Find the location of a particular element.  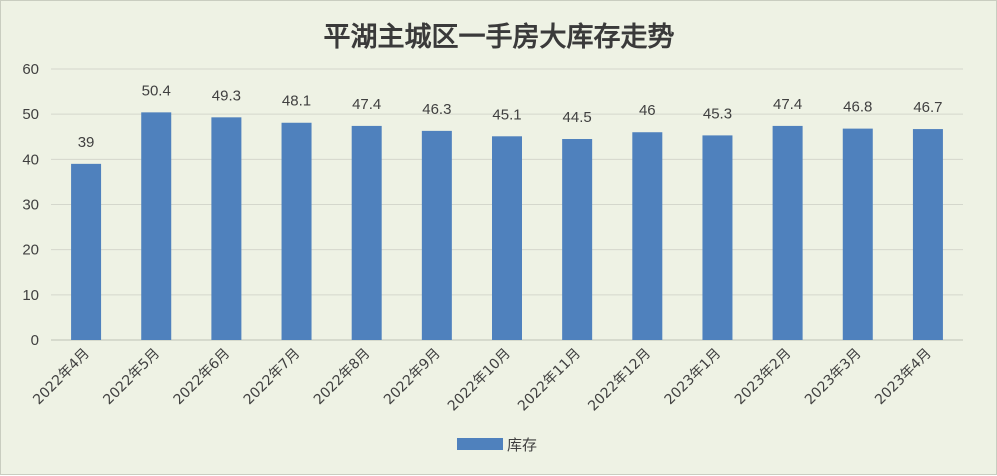

x-tick-label: 2023年2月 is located at coordinates (763, 377).